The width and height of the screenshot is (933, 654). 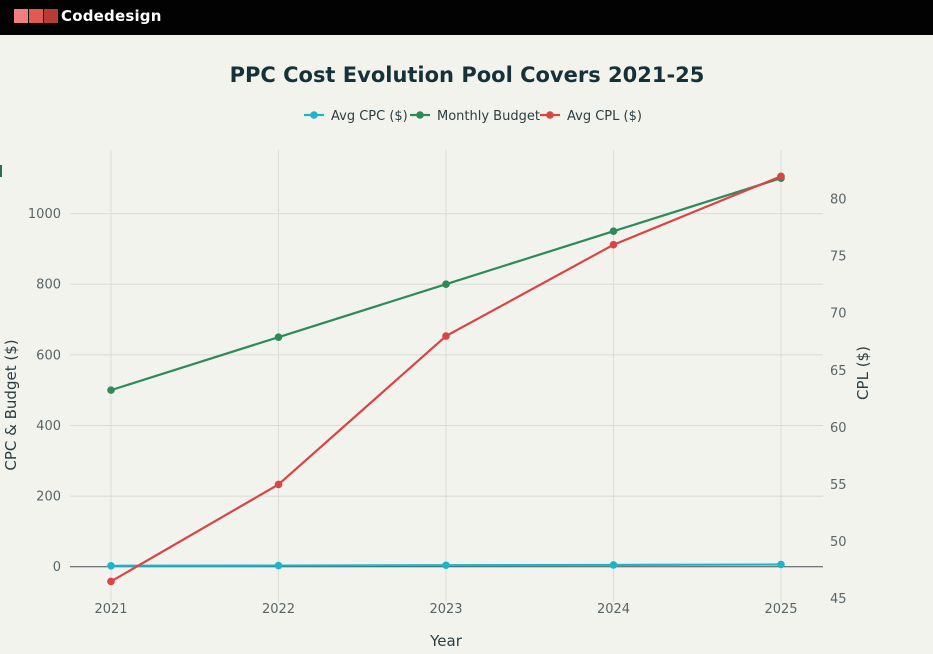 What do you see at coordinates (48, 355) in the screenshot?
I see `y-left-tick-label: 600` at bounding box center [48, 355].